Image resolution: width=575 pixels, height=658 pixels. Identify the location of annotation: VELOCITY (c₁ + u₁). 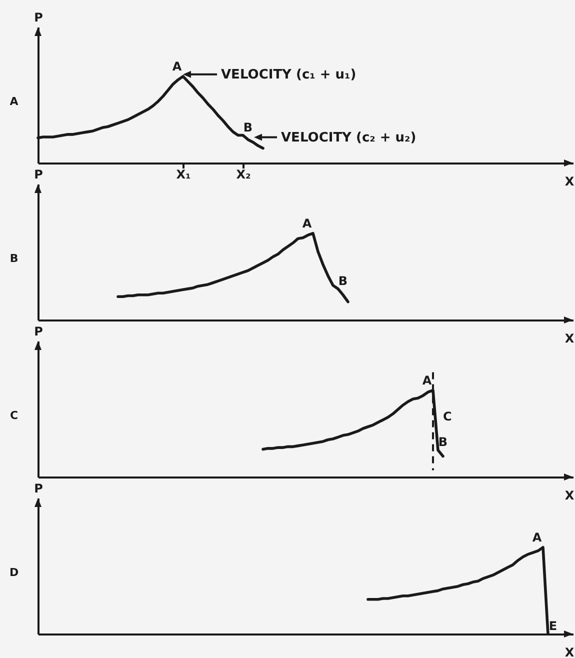
(288, 74).